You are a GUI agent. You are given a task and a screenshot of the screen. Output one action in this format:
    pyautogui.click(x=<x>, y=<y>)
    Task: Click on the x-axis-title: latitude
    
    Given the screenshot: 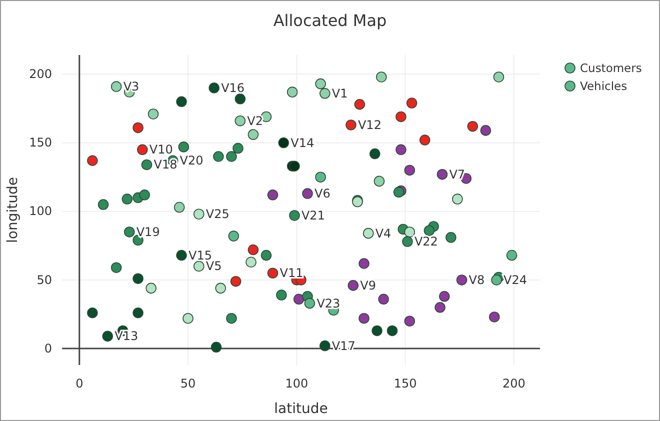 What is the action you would take?
    pyautogui.click(x=301, y=409)
    